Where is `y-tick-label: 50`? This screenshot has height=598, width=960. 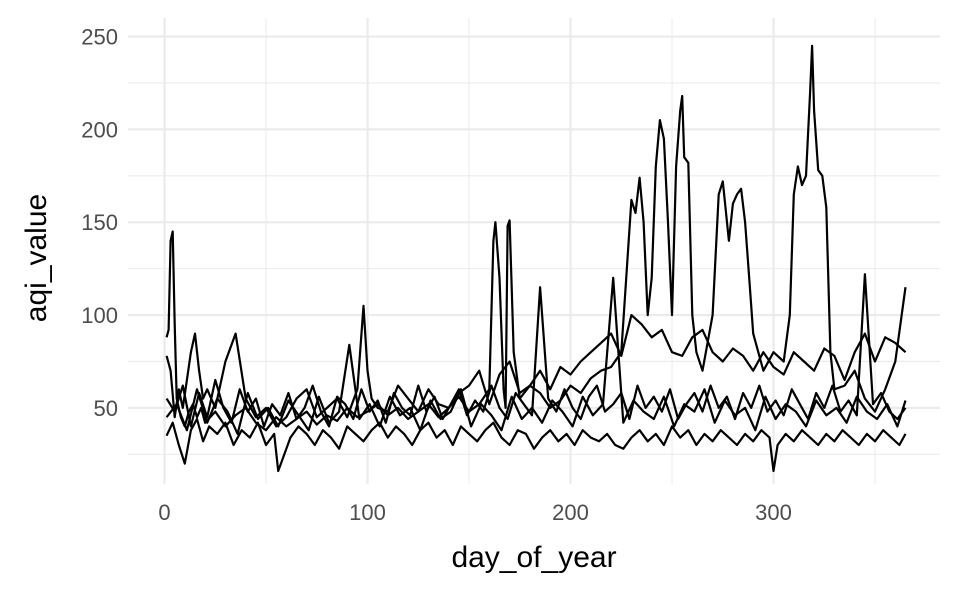
y-tick-label: 50 is located at coordinates (106, 408).